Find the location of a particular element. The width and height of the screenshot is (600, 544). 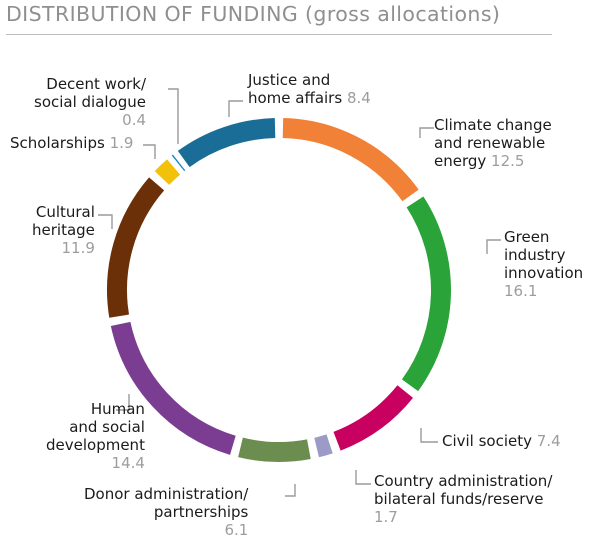

slice-label-line: home affairs 8.4 is located at coordinates (309, 98).